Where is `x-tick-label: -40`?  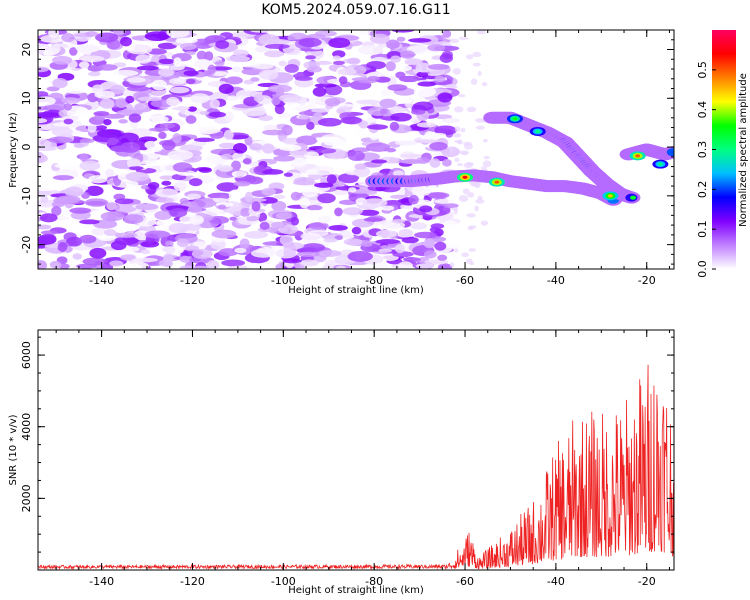 x-tick-label: -40 is located at coordinates (556, 280).